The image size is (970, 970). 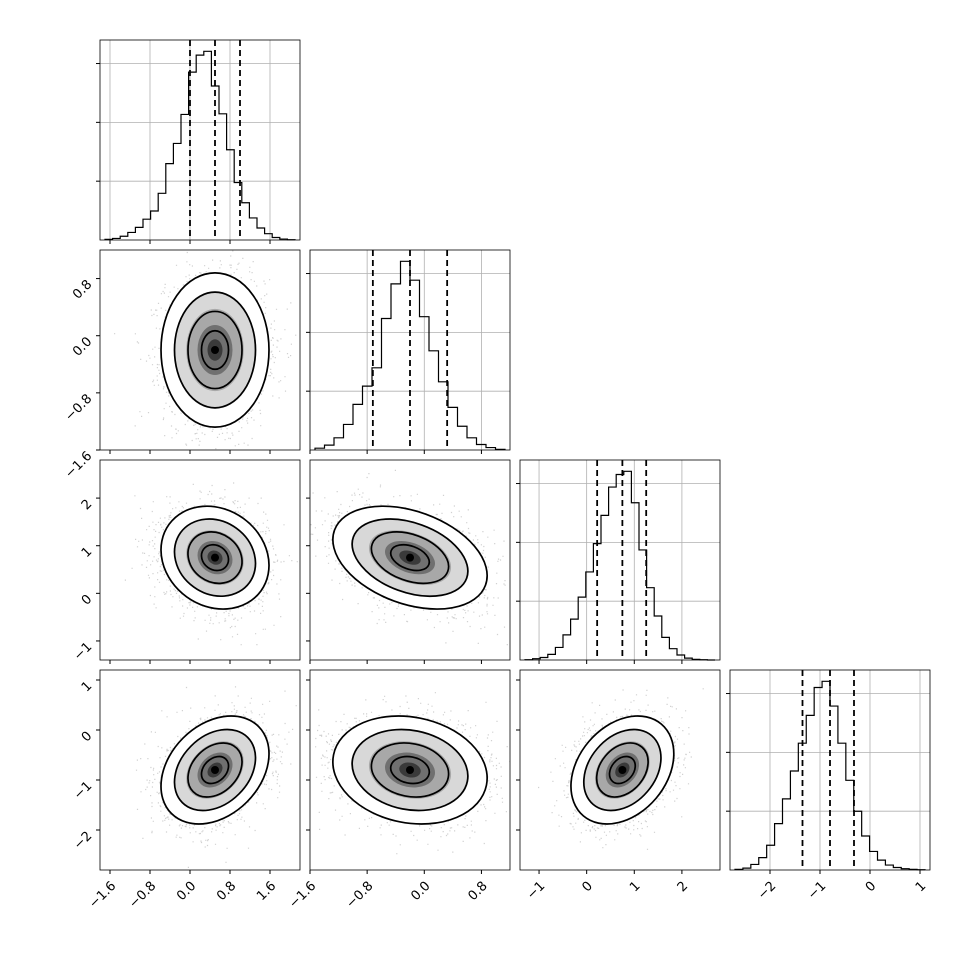 What do you see at coordinates (82, 289) in the screenshot?
I see `y-tick-label: 0.8` at bounding box center [82, 289].